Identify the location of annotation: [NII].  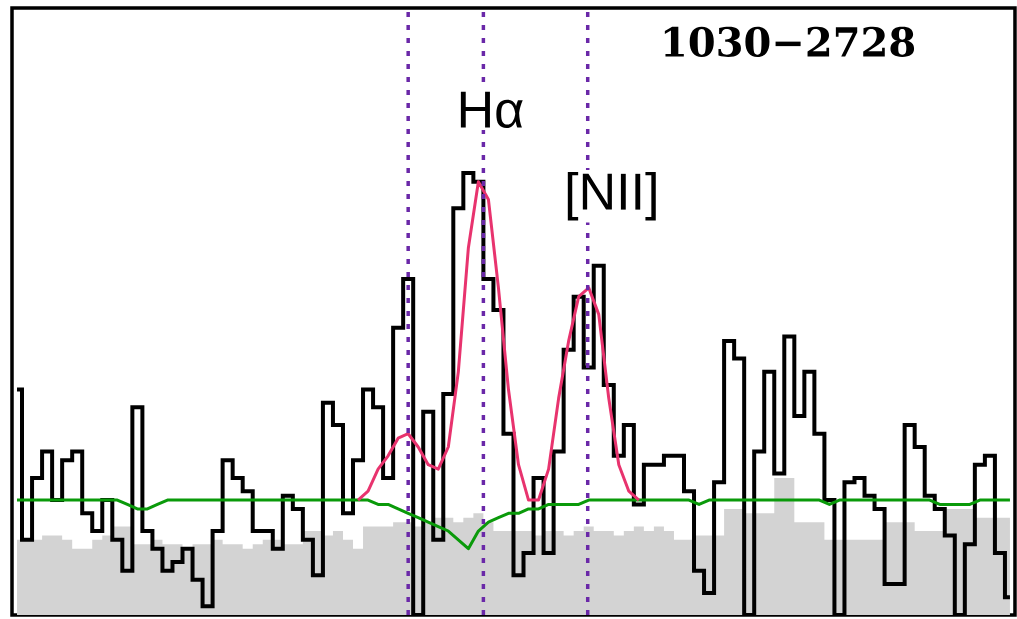
(611, 196).